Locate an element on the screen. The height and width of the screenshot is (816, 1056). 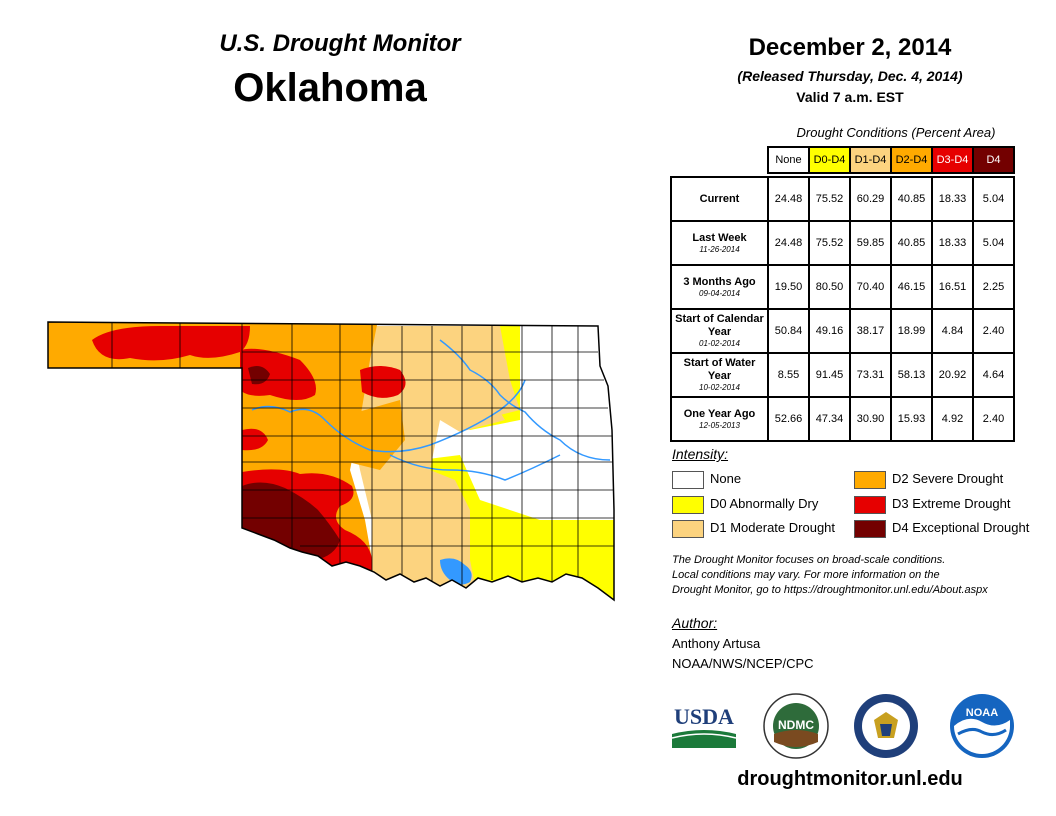
row-label: Start of Calendar Year 01-02-2014 is located at coordinates (719, 331).